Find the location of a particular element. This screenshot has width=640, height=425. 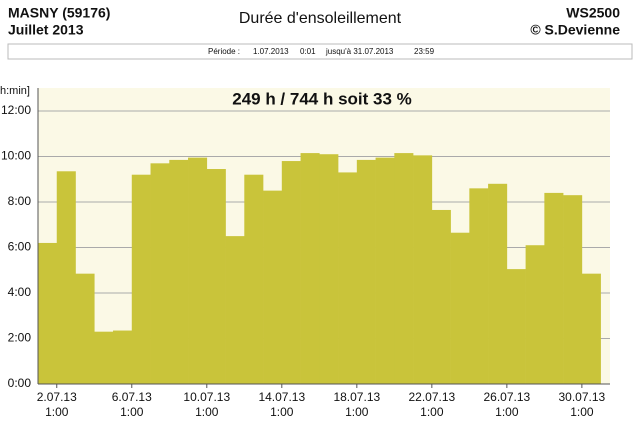

period-box is located at coordinates (320, 51).